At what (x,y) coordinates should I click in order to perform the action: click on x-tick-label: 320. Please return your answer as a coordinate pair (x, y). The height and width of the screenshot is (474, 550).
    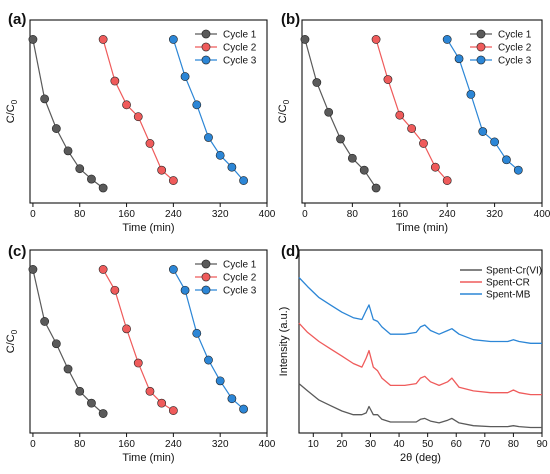
    Looking at the image, I should click on (494, 214).